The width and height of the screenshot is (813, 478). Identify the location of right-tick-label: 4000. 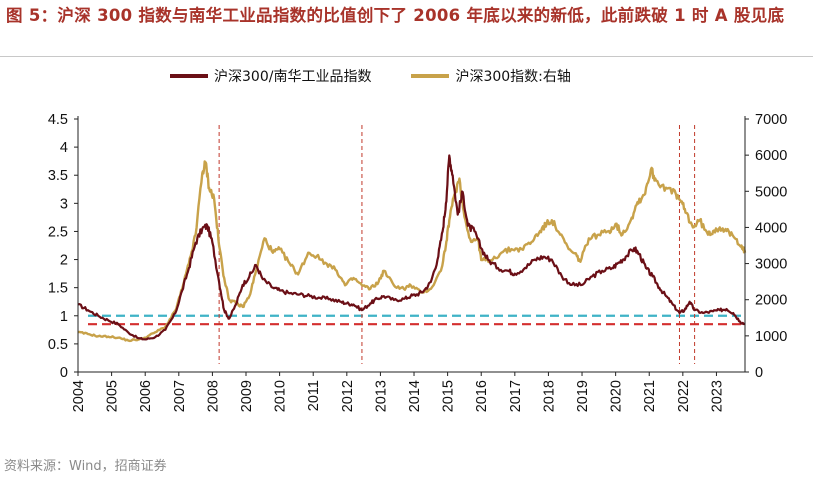
(771, 228).